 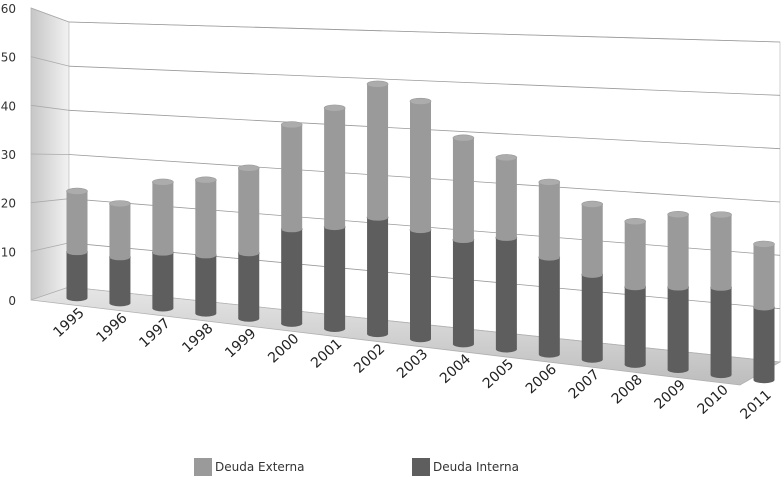 I want to click on y-tick-label: 30, so click(x=8, y=155).